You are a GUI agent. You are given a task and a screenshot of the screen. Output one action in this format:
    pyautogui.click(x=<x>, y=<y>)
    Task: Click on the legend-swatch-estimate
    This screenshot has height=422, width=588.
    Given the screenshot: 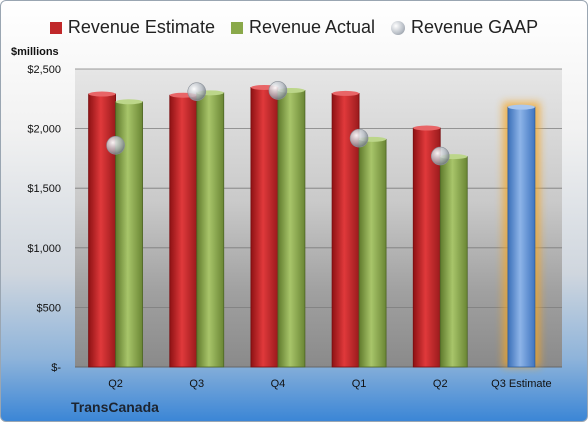 What is the action you would take?
    pyautogui.click(x=55, y=27)
    